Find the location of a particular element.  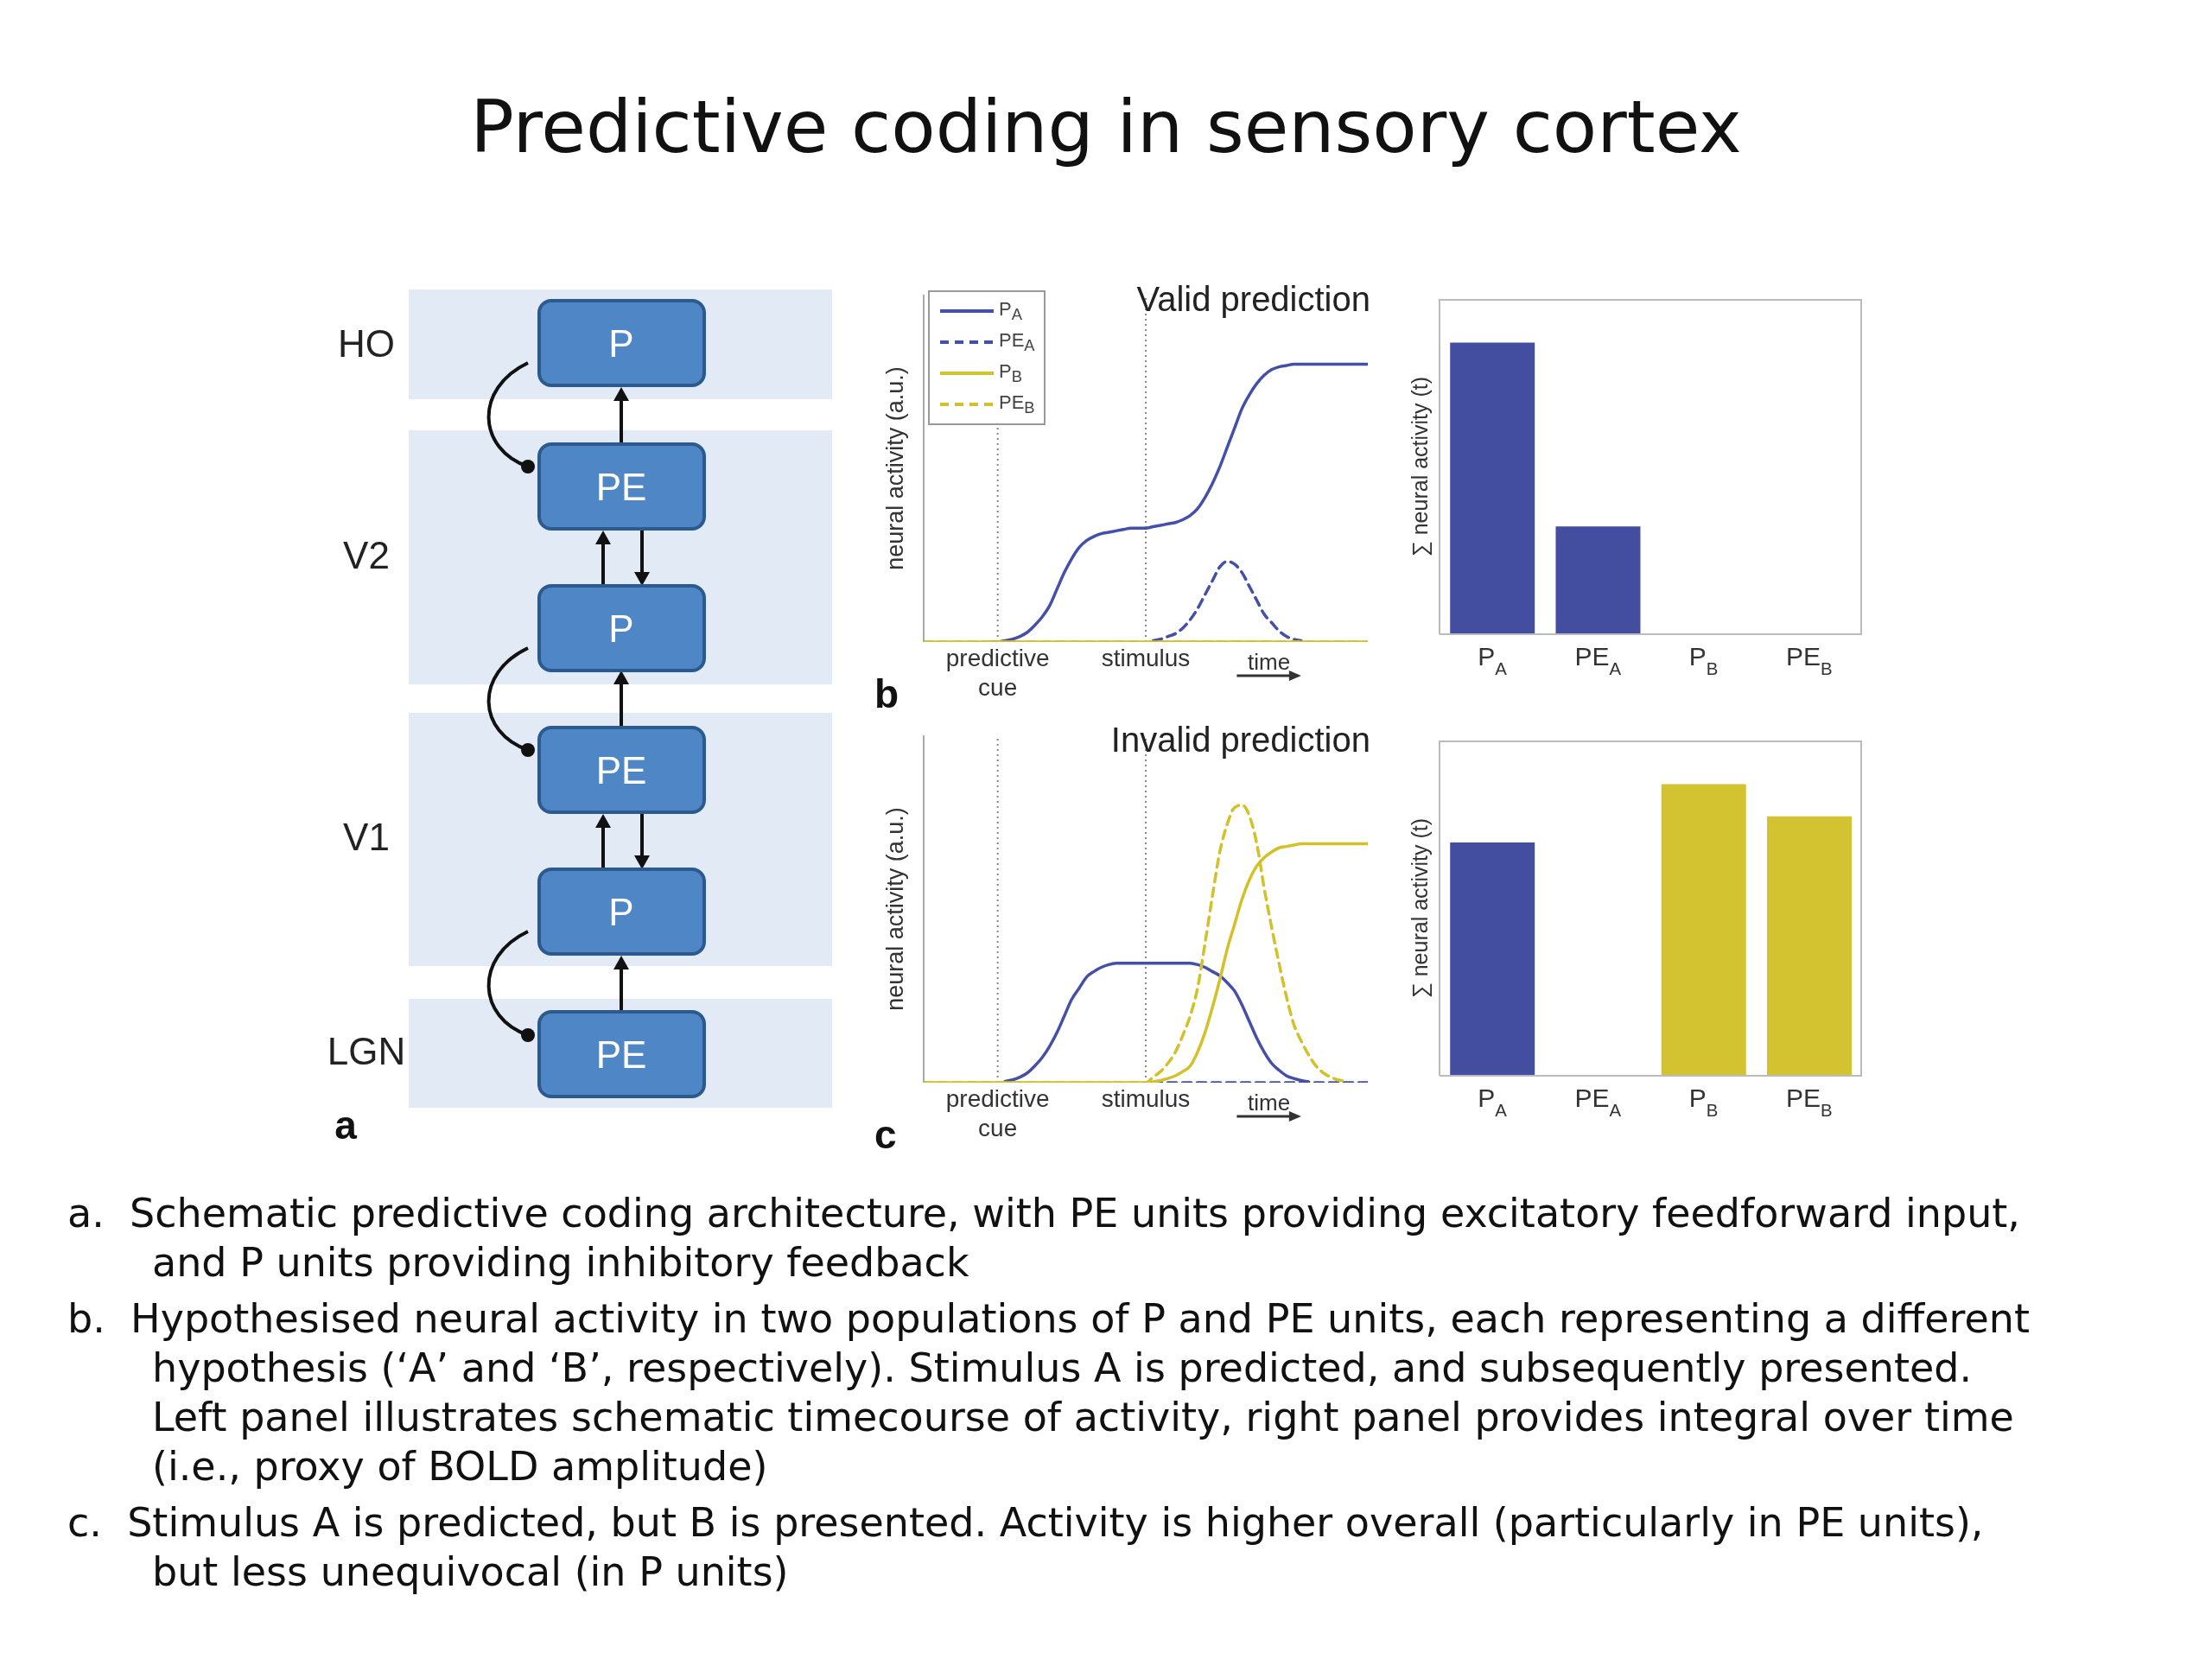

text: b is located at coordinates (886, 694).